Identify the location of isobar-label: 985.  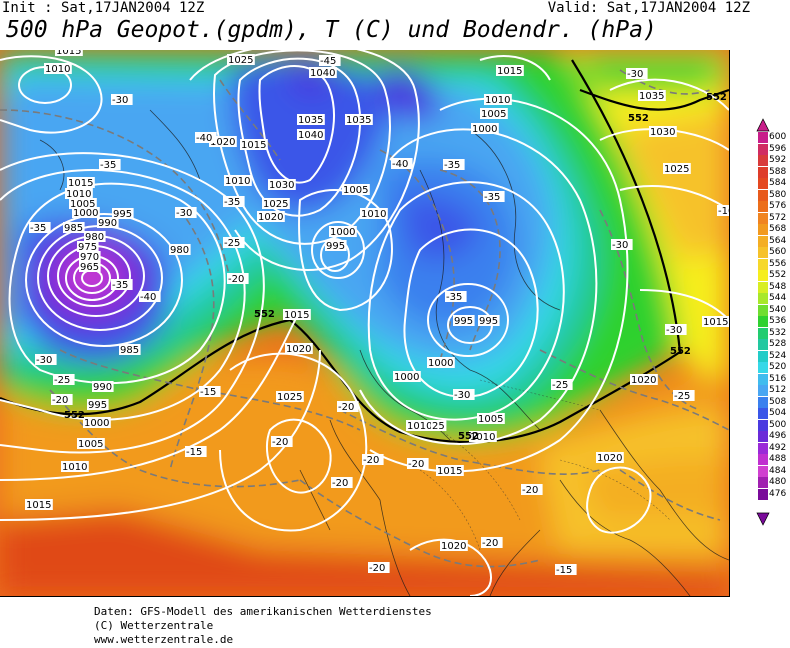
(74, 228).